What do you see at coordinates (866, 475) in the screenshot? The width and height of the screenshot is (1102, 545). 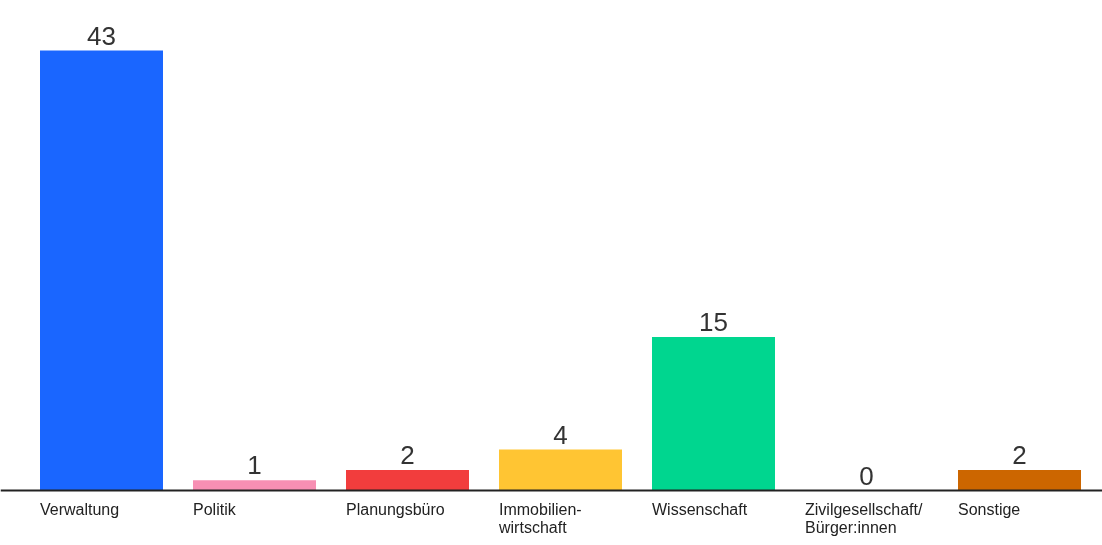 I see `data-label: 0` at bounding box center [866, 475].